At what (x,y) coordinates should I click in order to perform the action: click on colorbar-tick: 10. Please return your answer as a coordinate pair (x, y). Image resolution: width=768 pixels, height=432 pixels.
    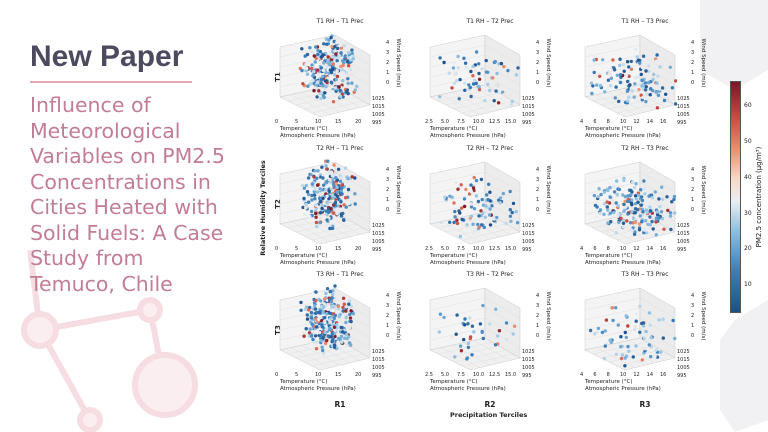
    Looking at the image, I should click on (748, 284).